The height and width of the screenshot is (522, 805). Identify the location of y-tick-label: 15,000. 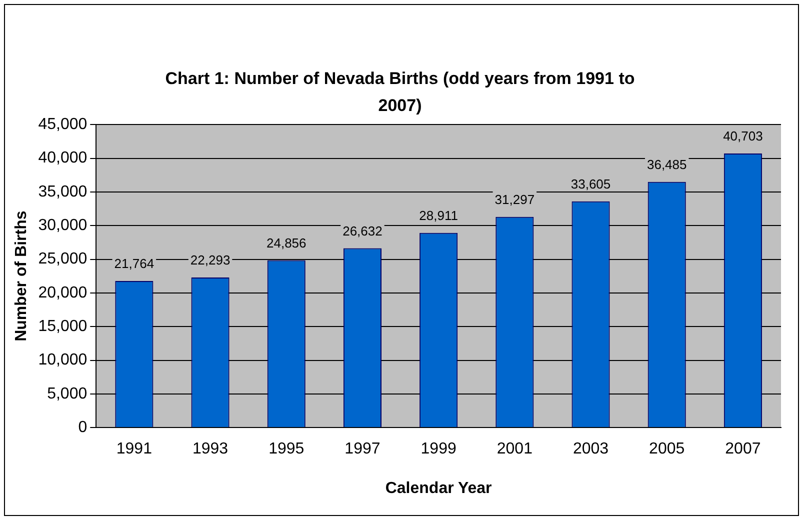
(63, 327).